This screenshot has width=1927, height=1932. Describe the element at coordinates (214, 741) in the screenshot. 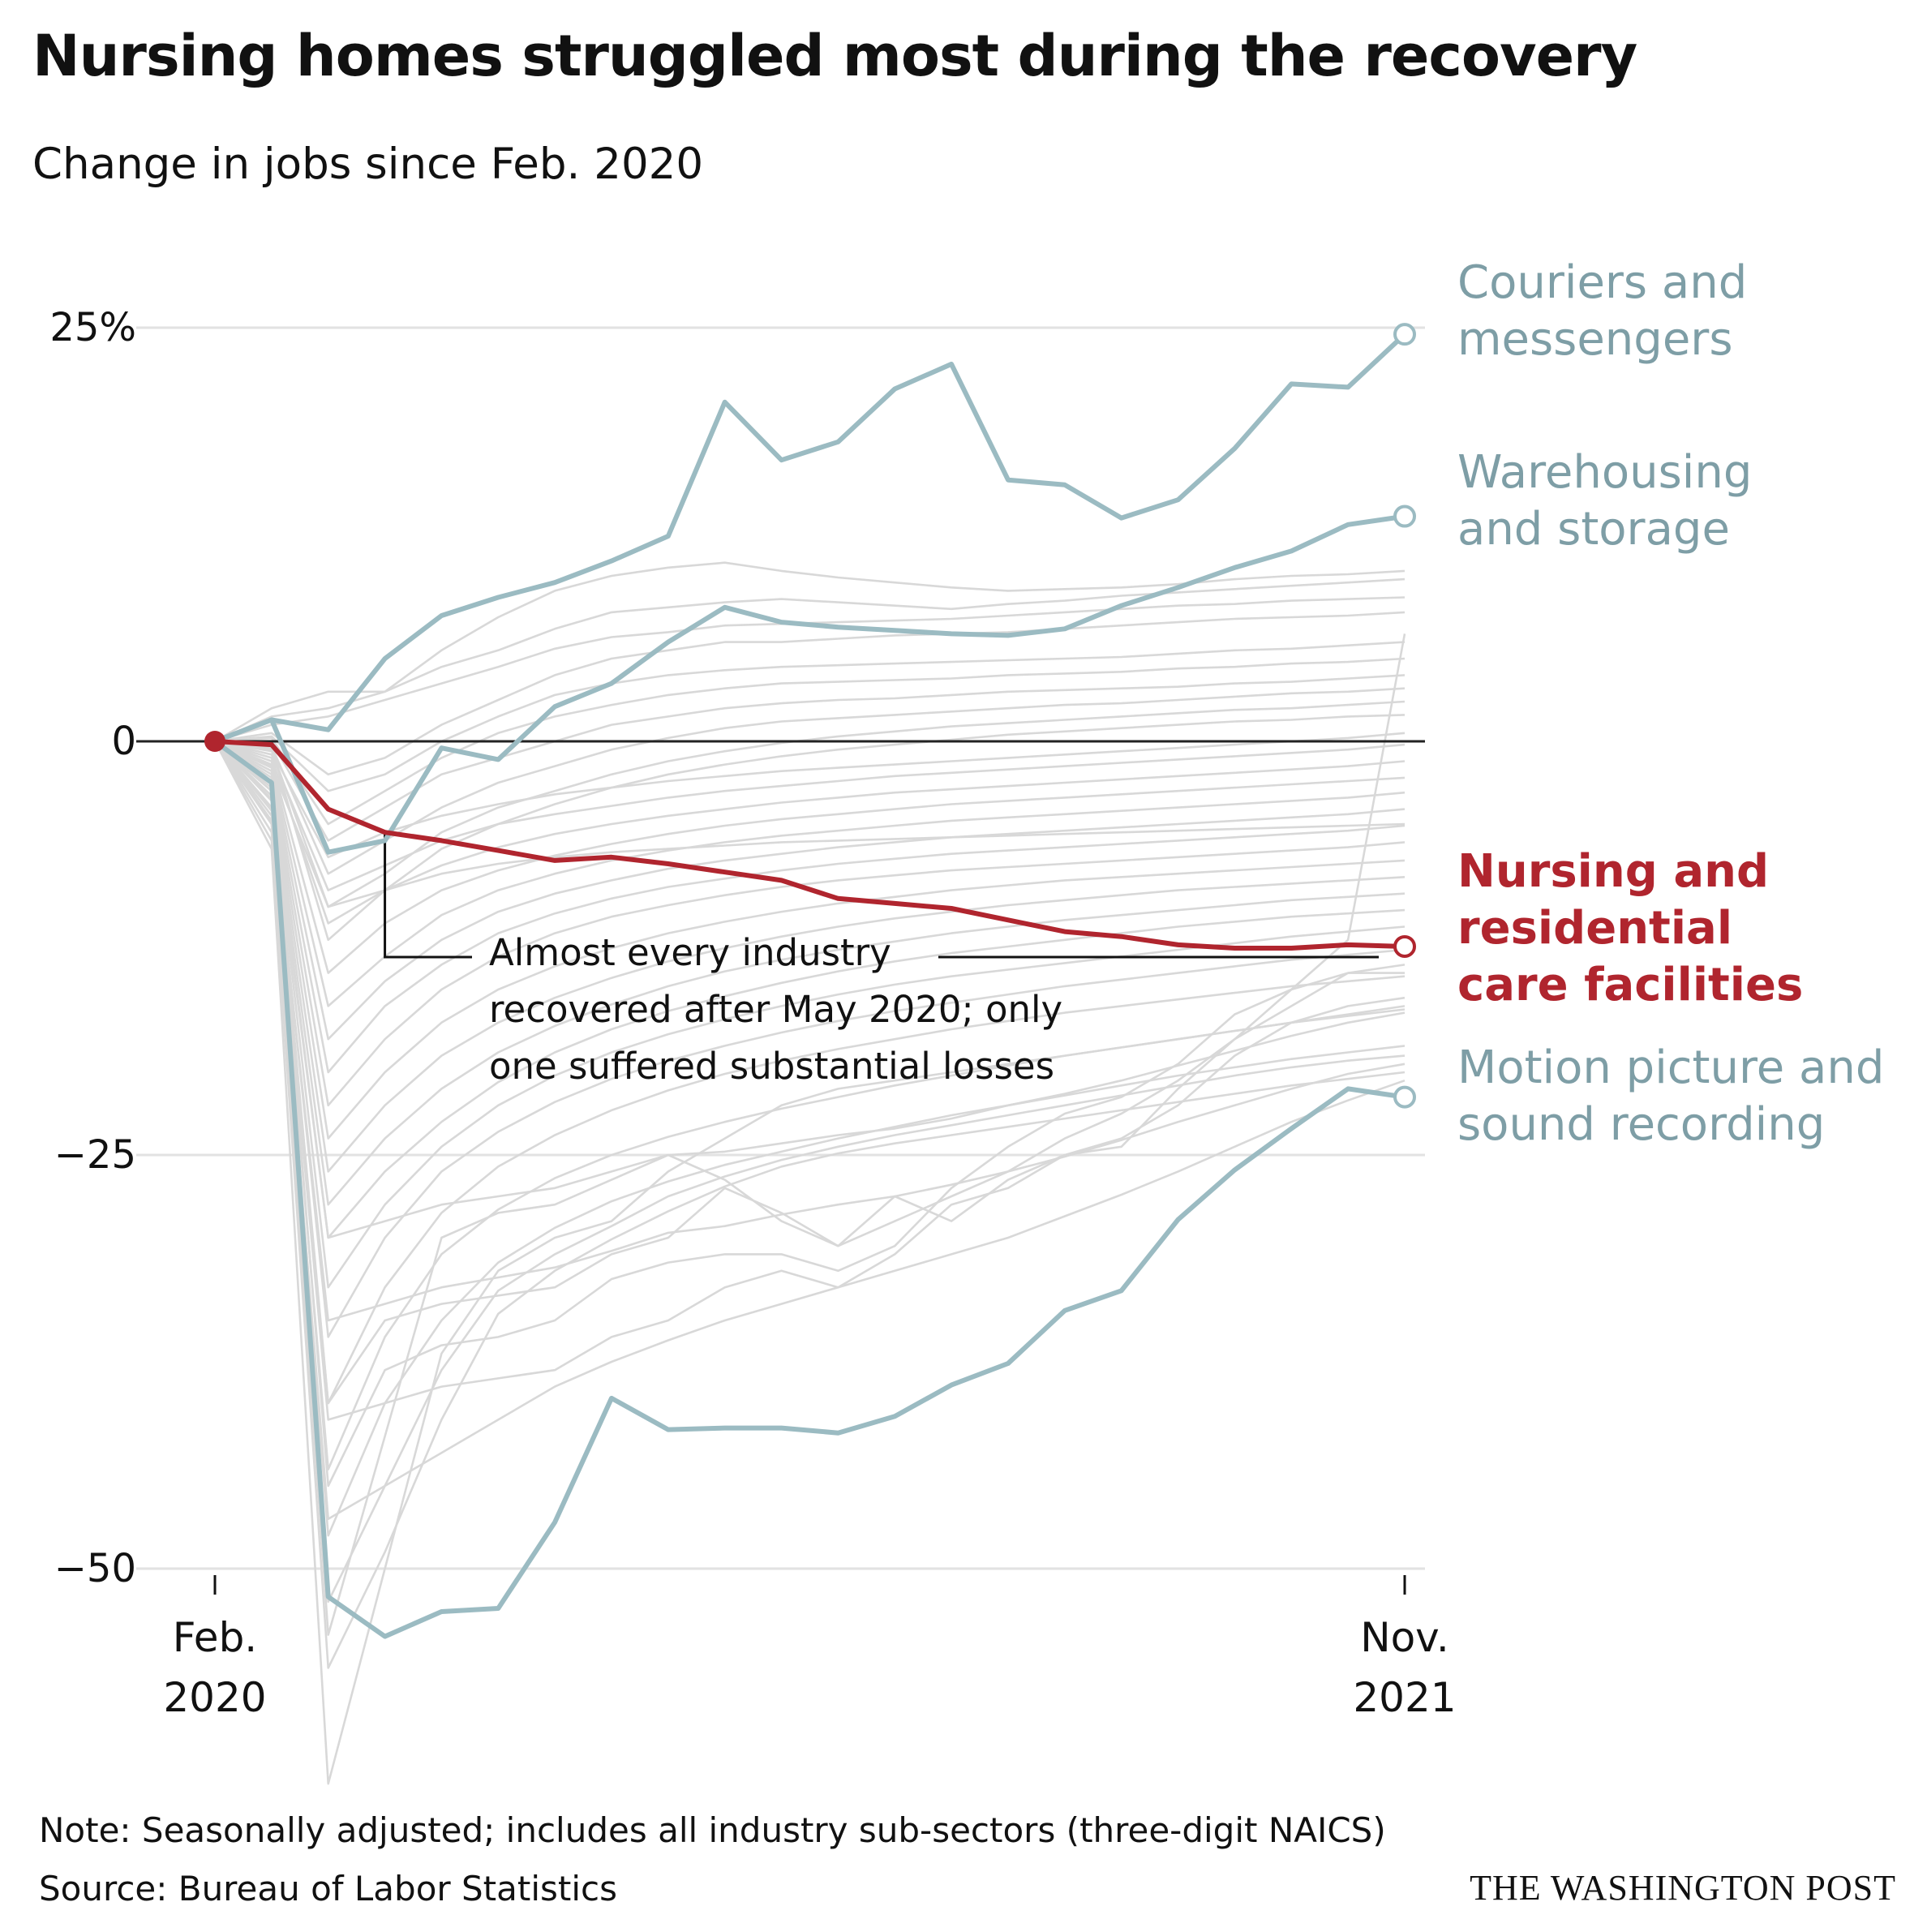

I see `start-marker` at that location.